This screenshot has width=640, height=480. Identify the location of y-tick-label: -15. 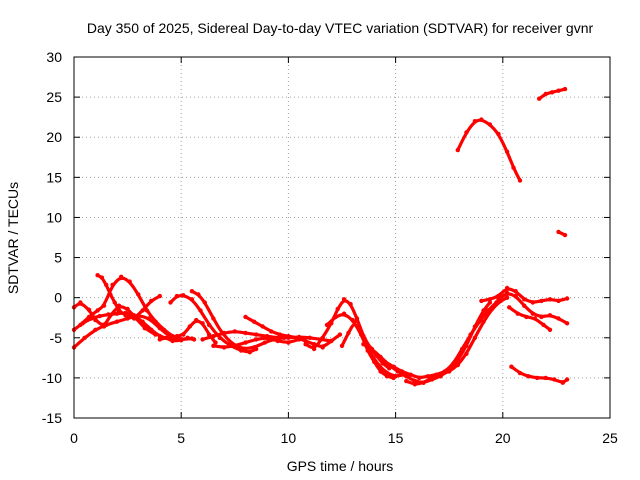
(52, 418).